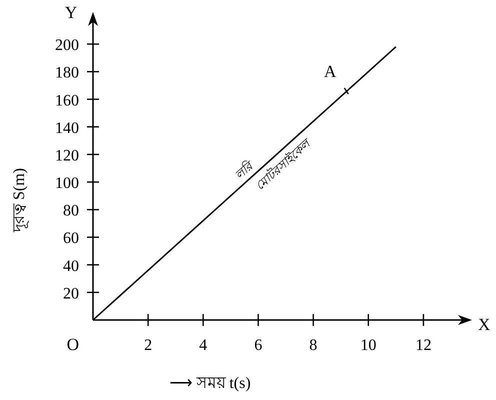  I want to click on y-tick-label: 140, so click(67, 128).